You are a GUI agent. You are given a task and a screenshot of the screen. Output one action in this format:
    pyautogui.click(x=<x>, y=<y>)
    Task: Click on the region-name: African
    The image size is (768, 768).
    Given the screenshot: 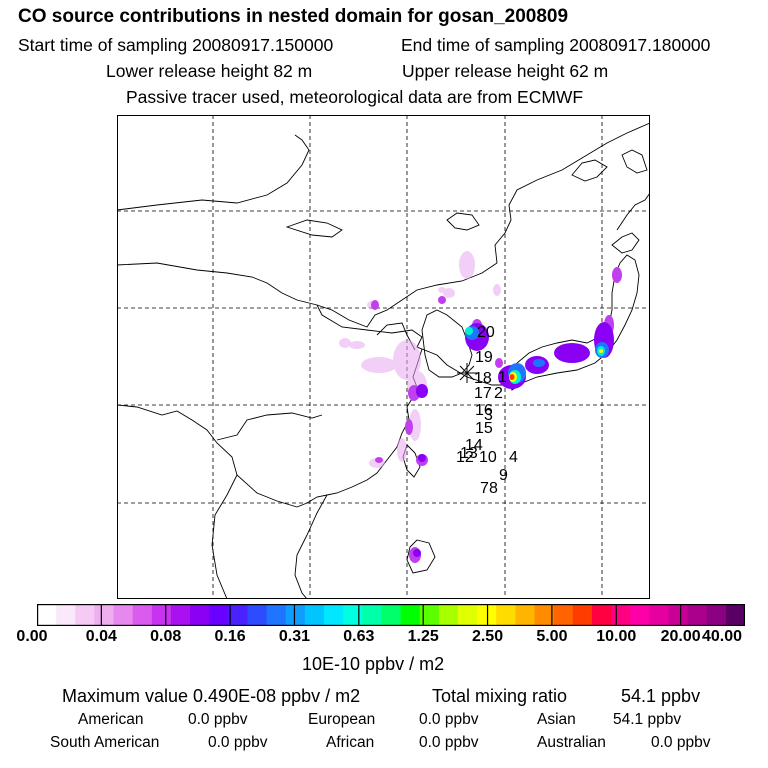 What is the action you would take?
    pyautogui.click(x=350, y=742)
    